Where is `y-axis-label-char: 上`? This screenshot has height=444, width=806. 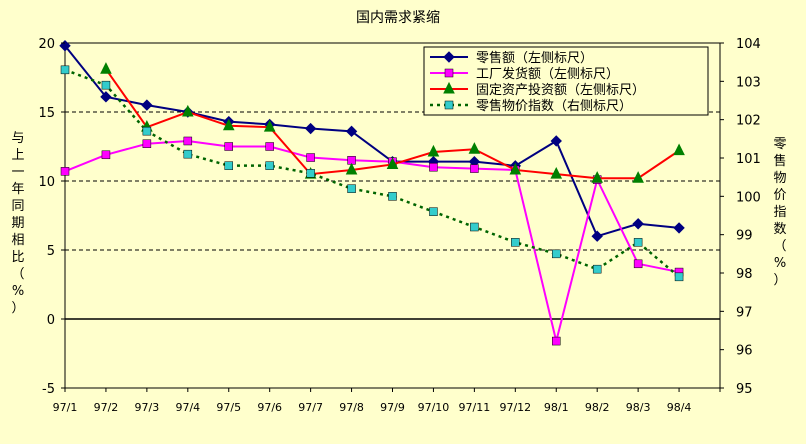 y-axis-label-char: 上 is located at coordinates (17, 155).